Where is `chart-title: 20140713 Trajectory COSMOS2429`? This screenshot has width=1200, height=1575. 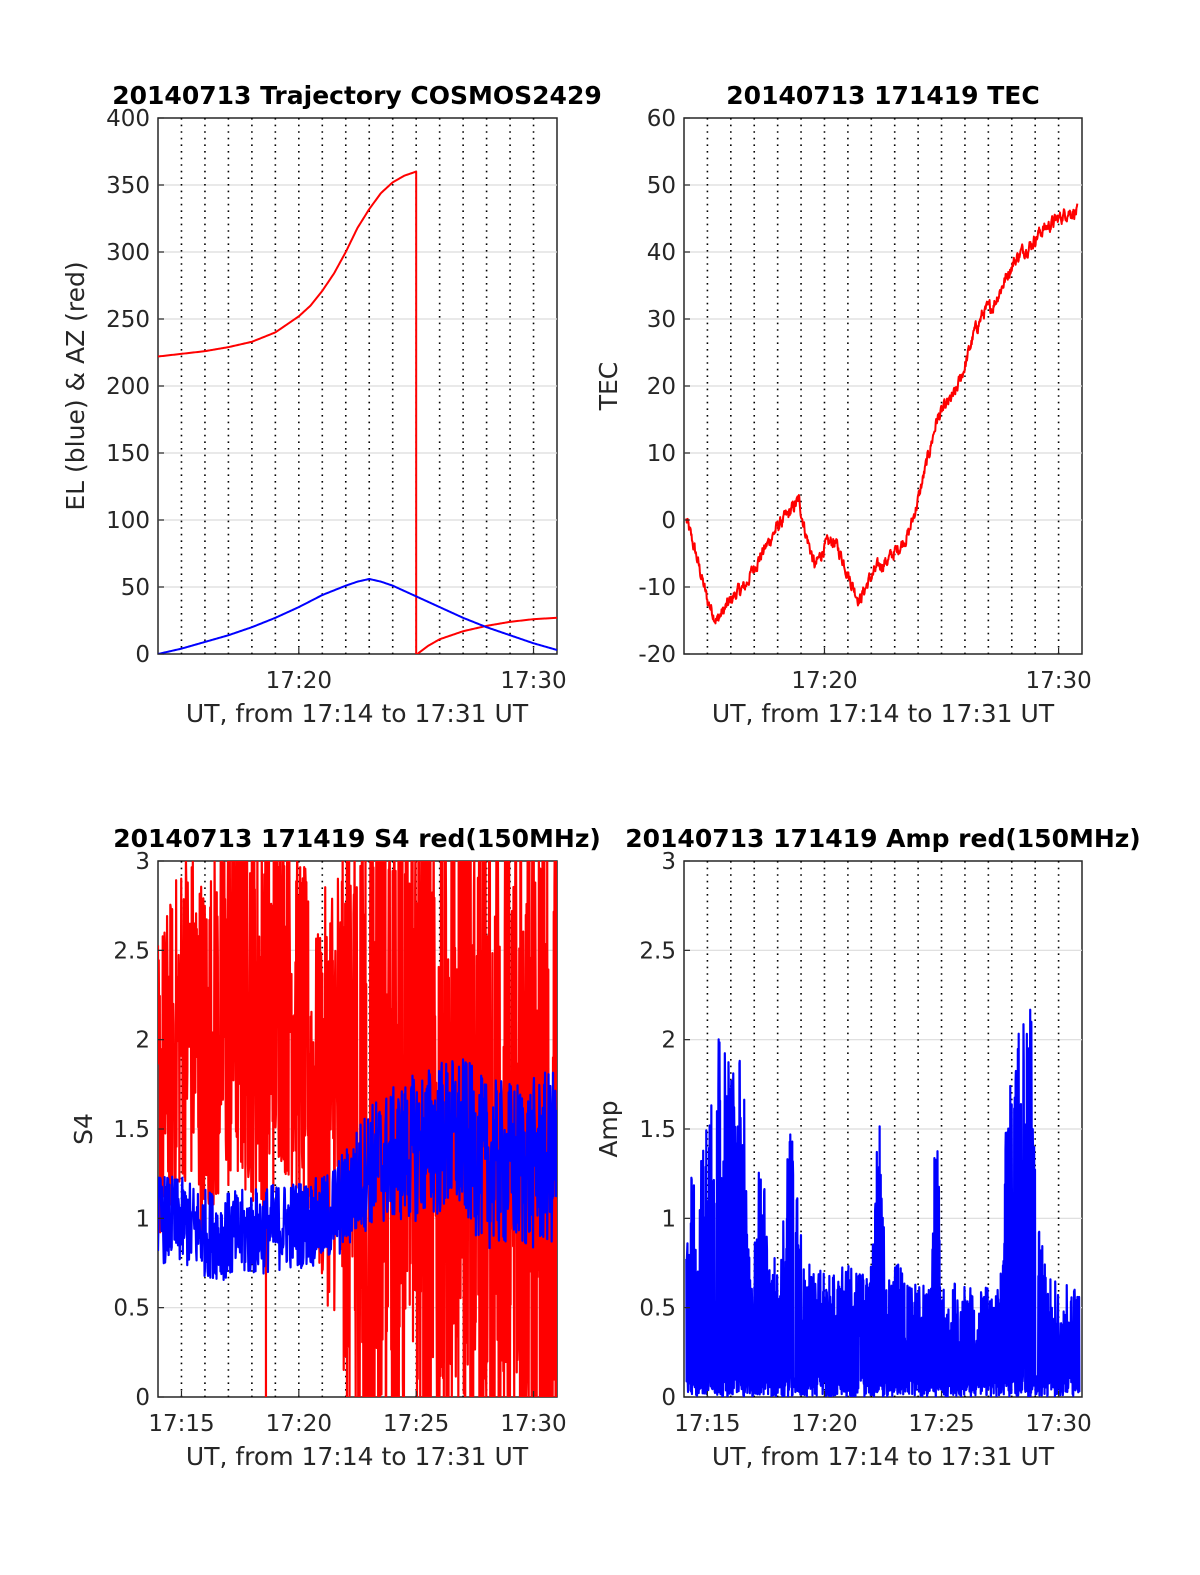 chart-title: 20140713 Trajectory COSMOS2429 is located at coordinates (357, 95).